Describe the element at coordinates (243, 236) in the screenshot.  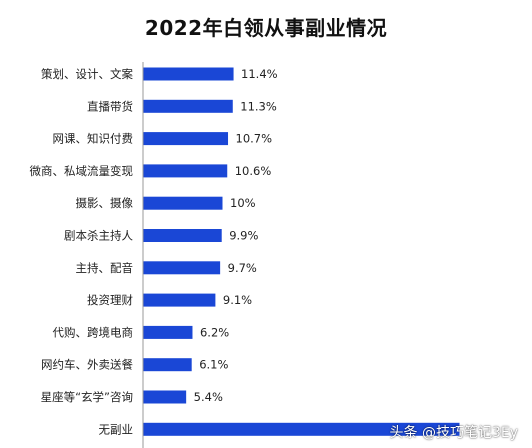
I see `value-label: 9.9%` at that location.